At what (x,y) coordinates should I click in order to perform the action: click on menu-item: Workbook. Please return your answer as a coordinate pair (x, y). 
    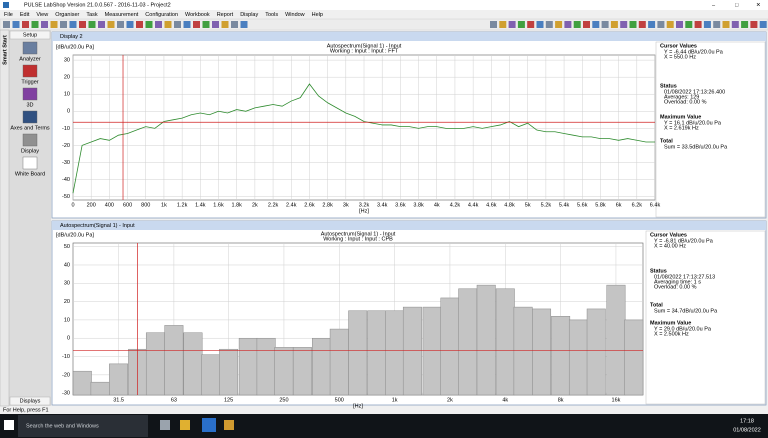
    Looking at the image, I should click on (197, 15).